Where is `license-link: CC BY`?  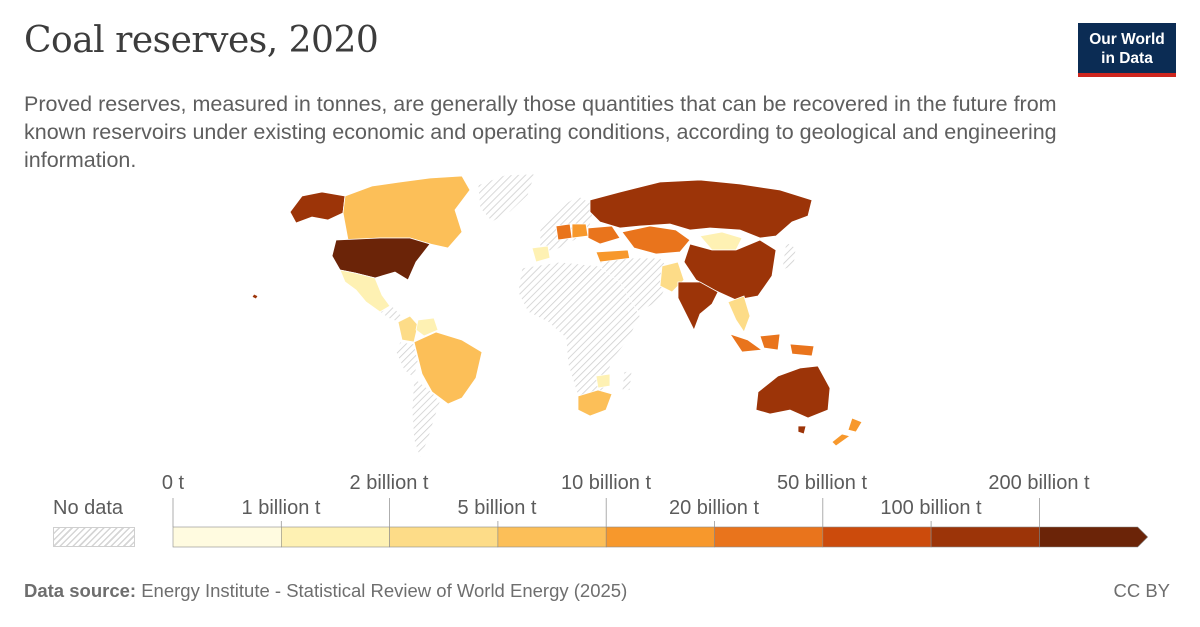
license-link: CC BY is located at coordinates (1141, 590).